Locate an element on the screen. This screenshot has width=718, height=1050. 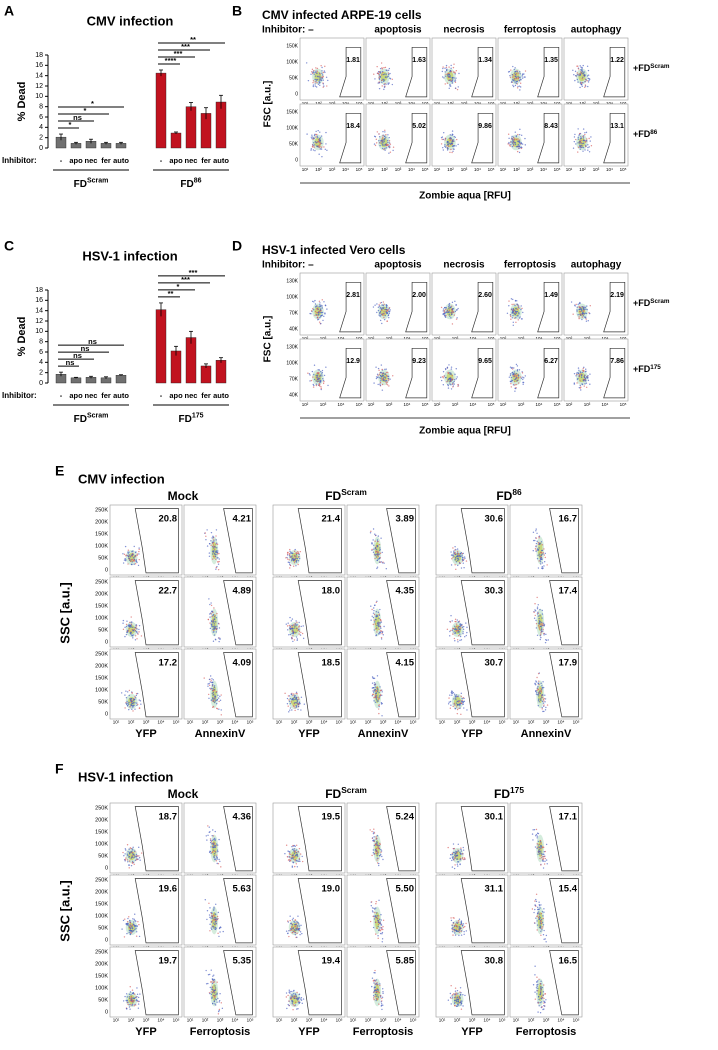
x-tick-label: 10³ is located at coordinates (587, 338).